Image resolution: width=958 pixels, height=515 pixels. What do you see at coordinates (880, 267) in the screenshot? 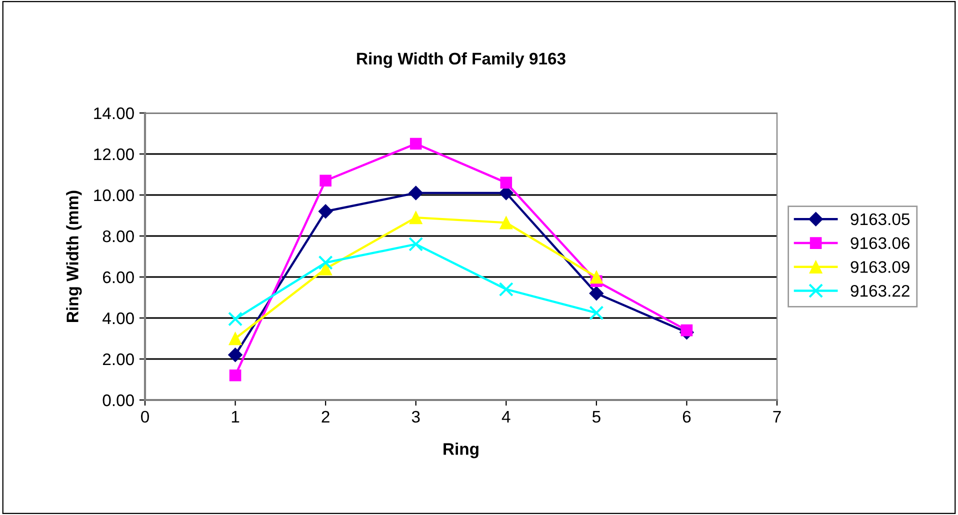
I see `legend-label: 9163.09` at bounding box center [880, 267].